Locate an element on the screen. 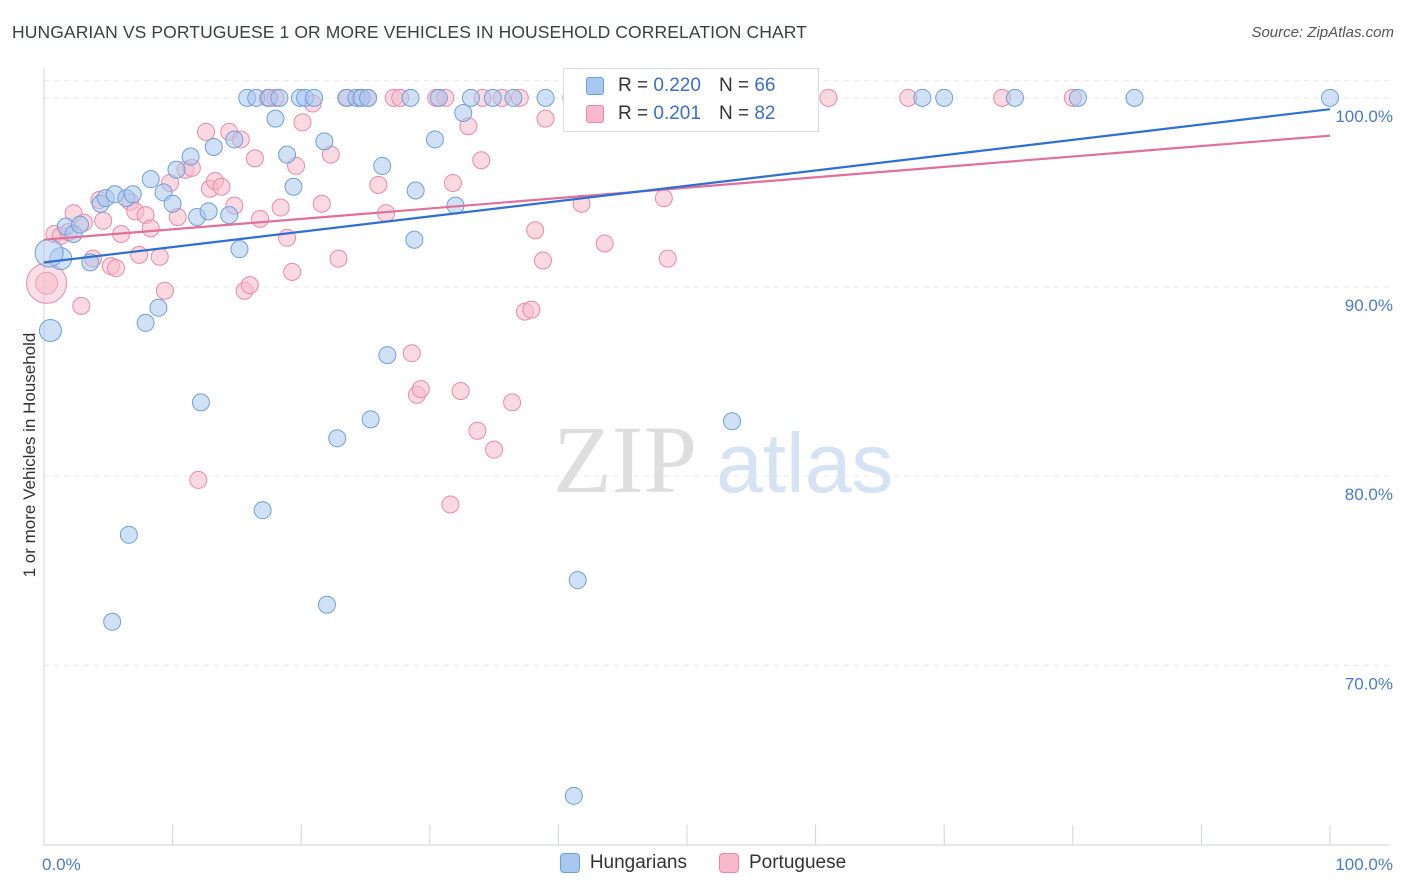 This screenshot has width=1406, height=892. legend-row-portuguese: R = 0.201 N = 82 is located at coordinates (680, 114).